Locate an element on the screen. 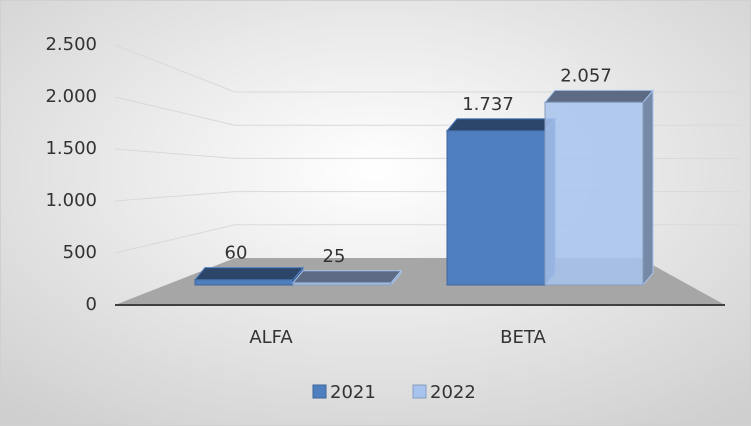  y-tick-label: 2.500 is located at coordinates (71, 44).